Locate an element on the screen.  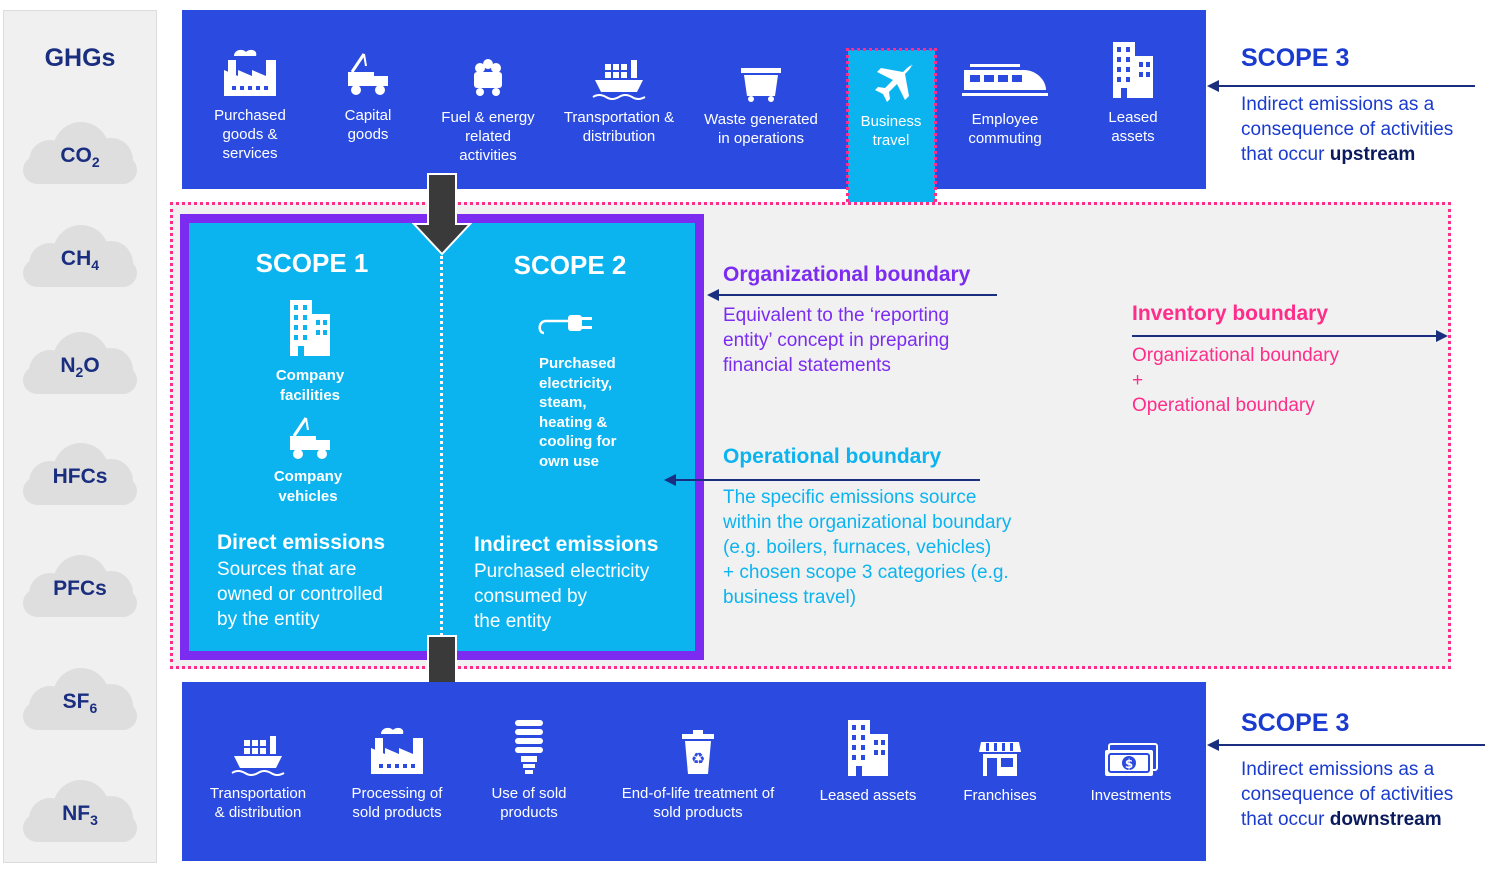
recycle-bin-icon: ♻ is located at coordinates (698, 755).